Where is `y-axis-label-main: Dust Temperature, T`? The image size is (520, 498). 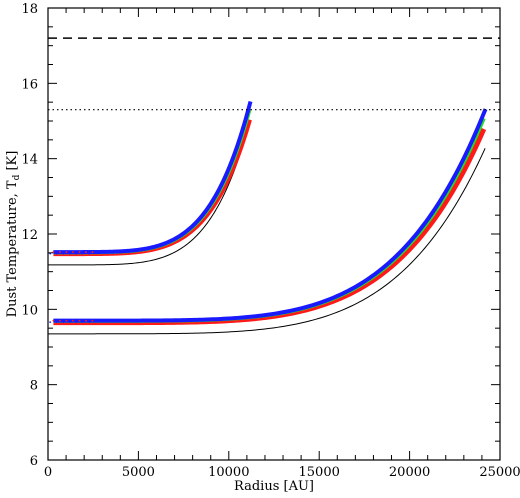 y-axis-label-main: Dust Temperature, T is located at coordinates (12, 248).